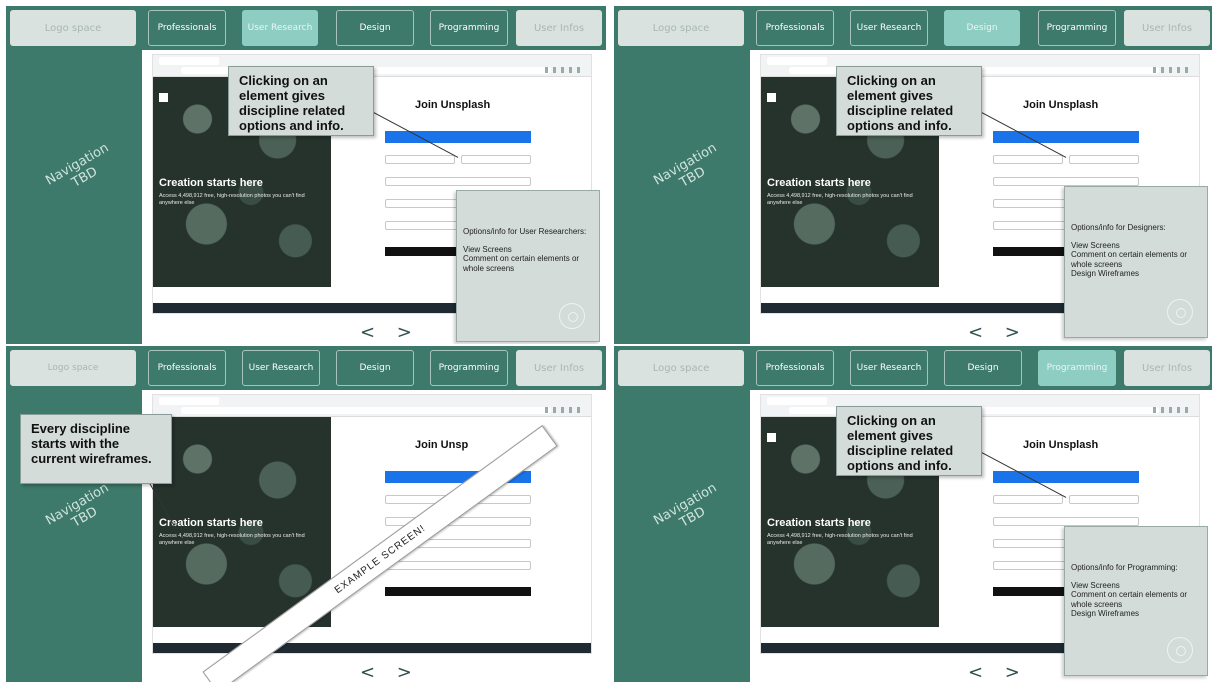 Image resolution: width=1213 pixels, height=684 pixels. Describe the element at coordinates (525, 231) in the screenshot. I see `info-title: Options/info for User Researchers:` at that location.